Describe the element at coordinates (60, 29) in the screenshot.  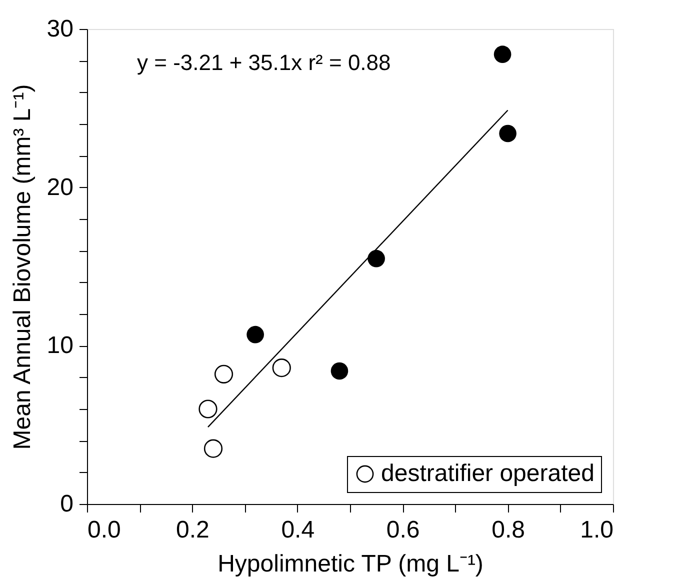
I see `y-tick-label: 30` at that location.